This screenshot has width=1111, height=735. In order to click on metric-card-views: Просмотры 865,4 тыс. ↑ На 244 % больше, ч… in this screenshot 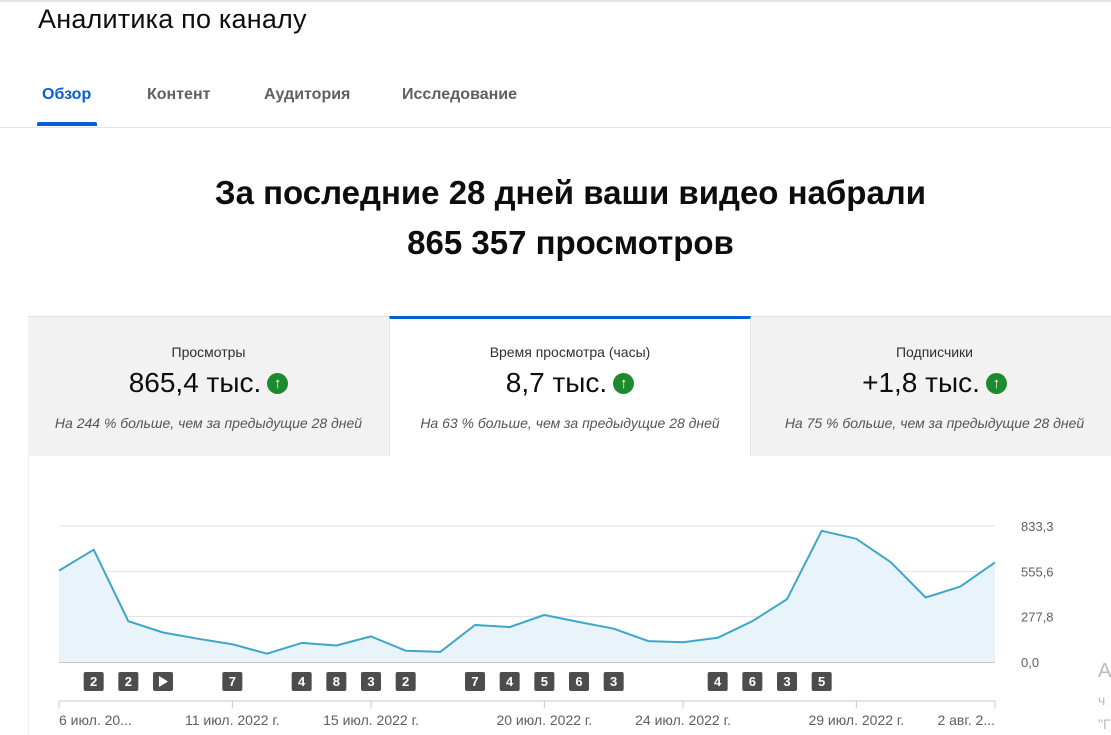, I will do `click(208, 386)`.